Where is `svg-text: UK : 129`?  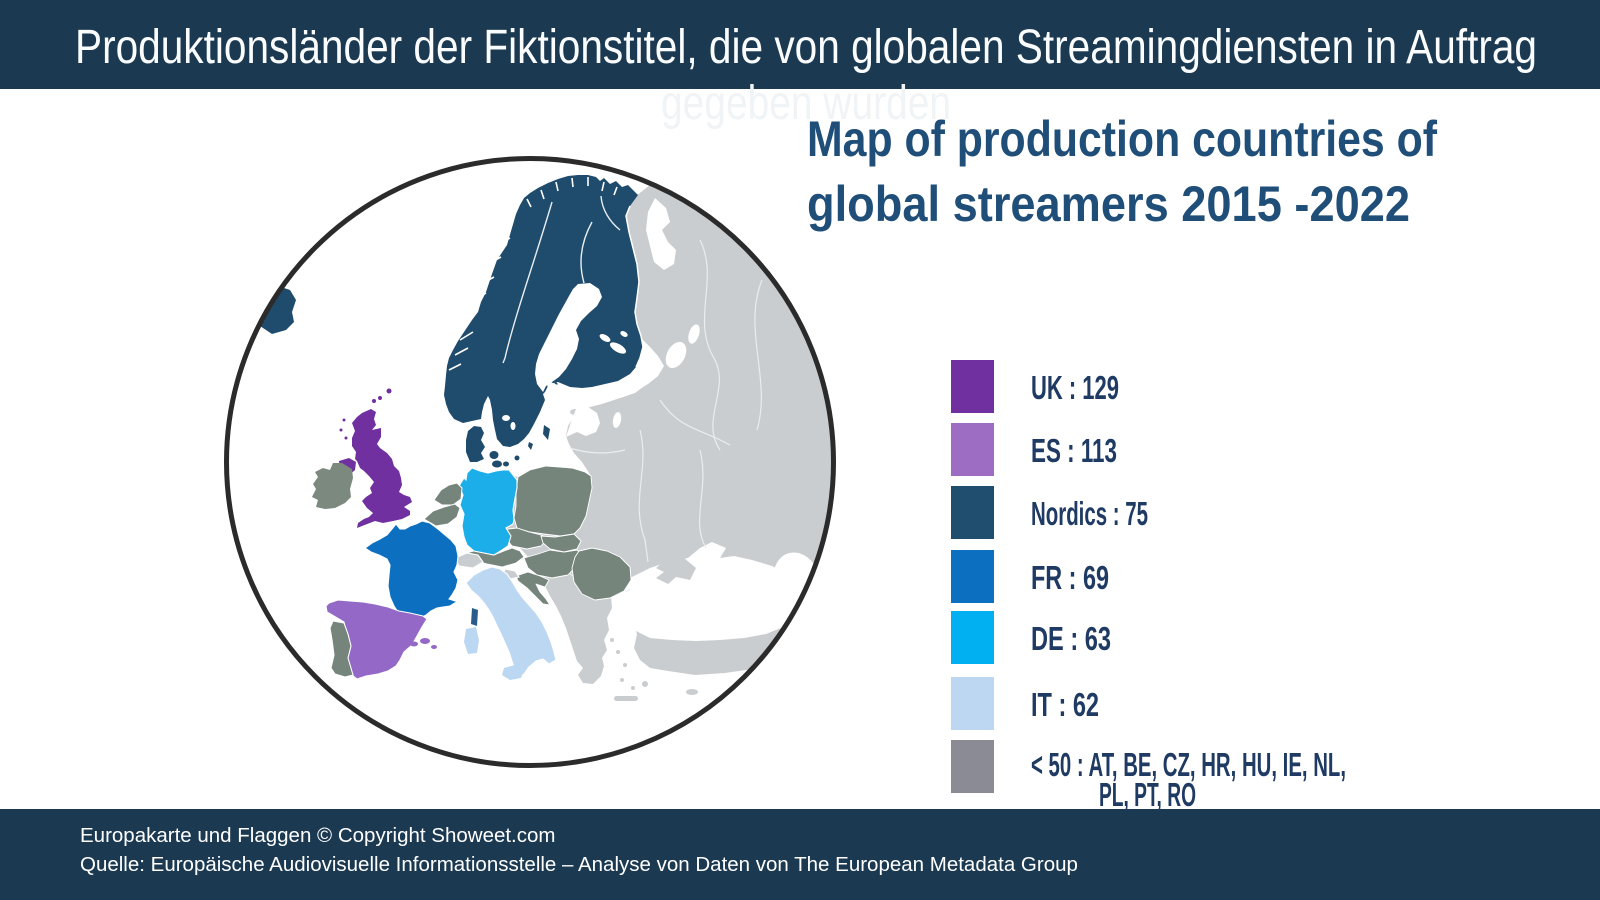 svg-text: UK : 129 is located at coordinates (1075, 387).